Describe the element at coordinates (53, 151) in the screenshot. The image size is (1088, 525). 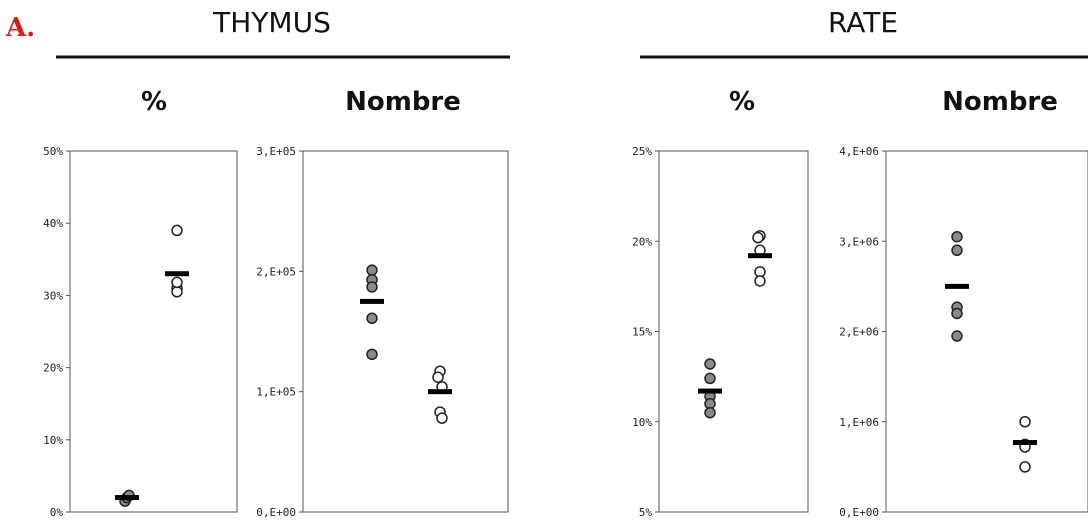
I see `y-tick-label: 50%` at that location.